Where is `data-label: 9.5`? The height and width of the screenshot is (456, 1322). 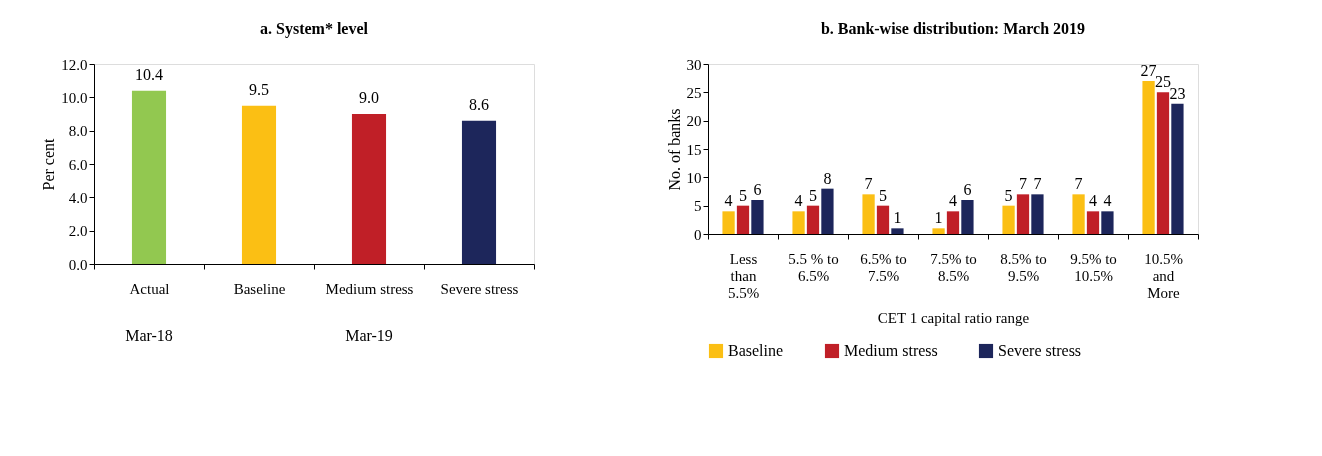
data-label: 9.5 is located at coordinates (259, 89).